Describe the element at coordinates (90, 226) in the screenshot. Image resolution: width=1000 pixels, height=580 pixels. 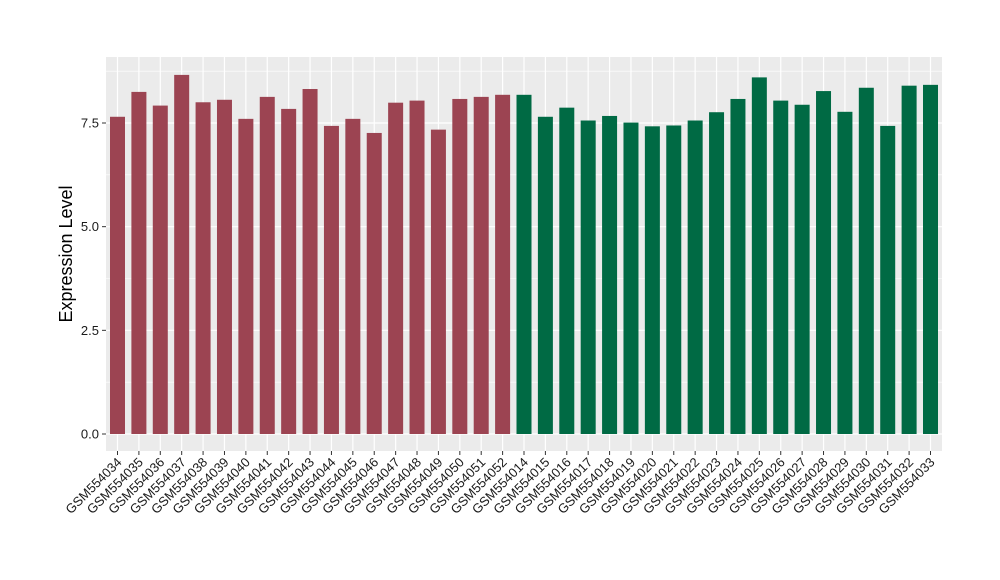
I see `y-tick-label-2: 5.0` at that location.